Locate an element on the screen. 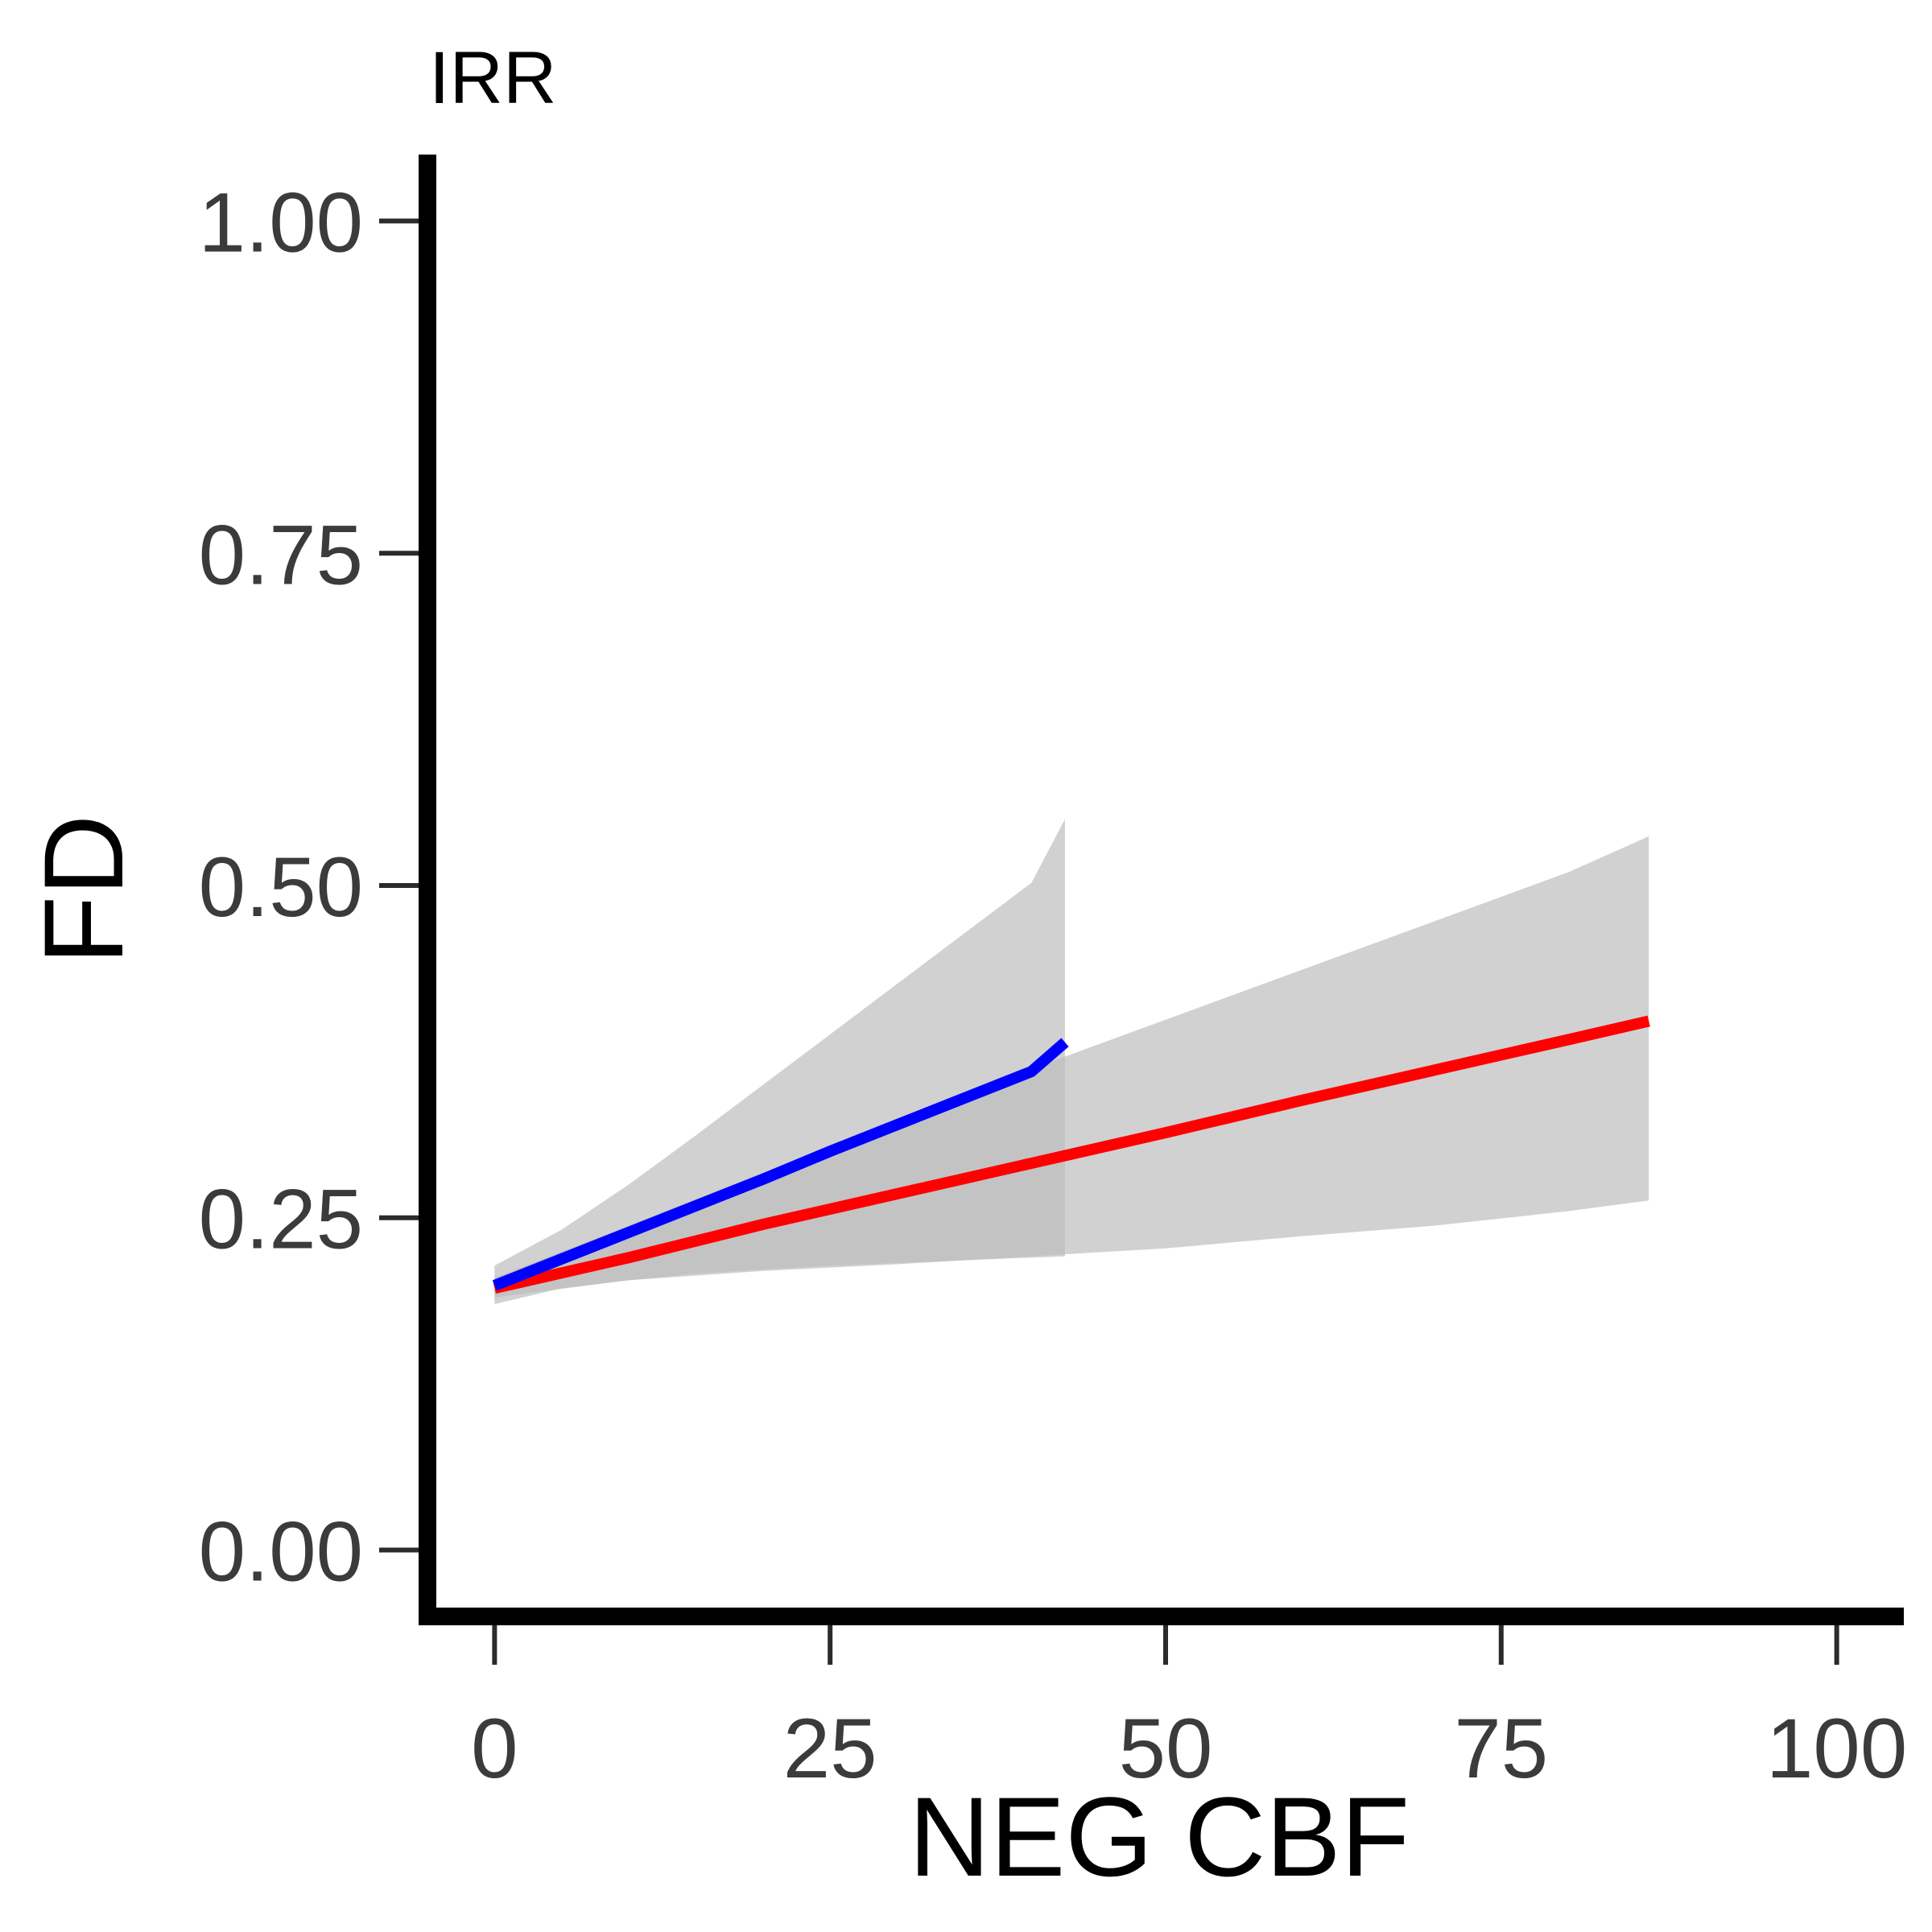 Image resolution: width=1932 pixels, height=1932 pixels. y-tick-label: 0.25 is located at coordinates (281, 1220).